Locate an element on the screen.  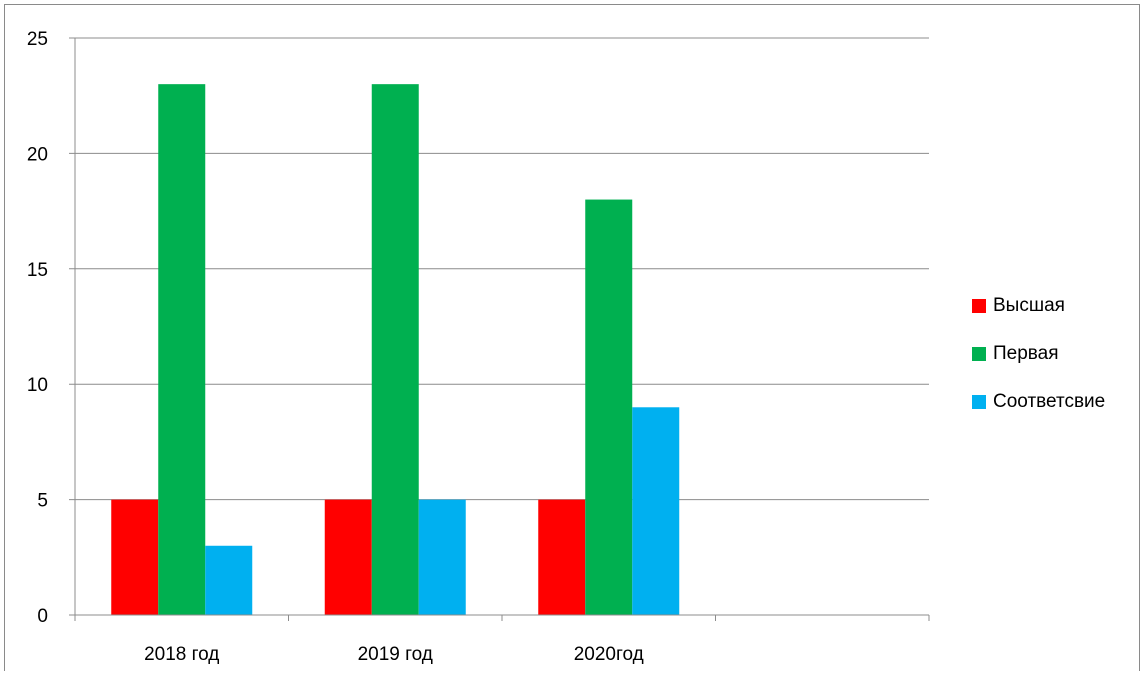
bar-Соответсвие-1 is located at coordinates (442, 557).